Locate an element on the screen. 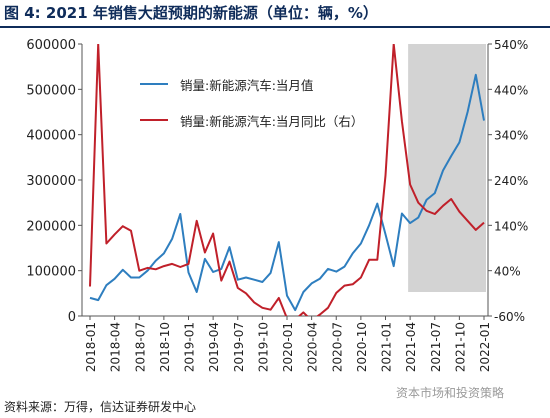 Image resolution: width=550 pixels, height=418 pixels. legend: 销量:新能源汽车:当月值 销量:新能源汽车:当月同比（右） is located at coordinates (251, 102).